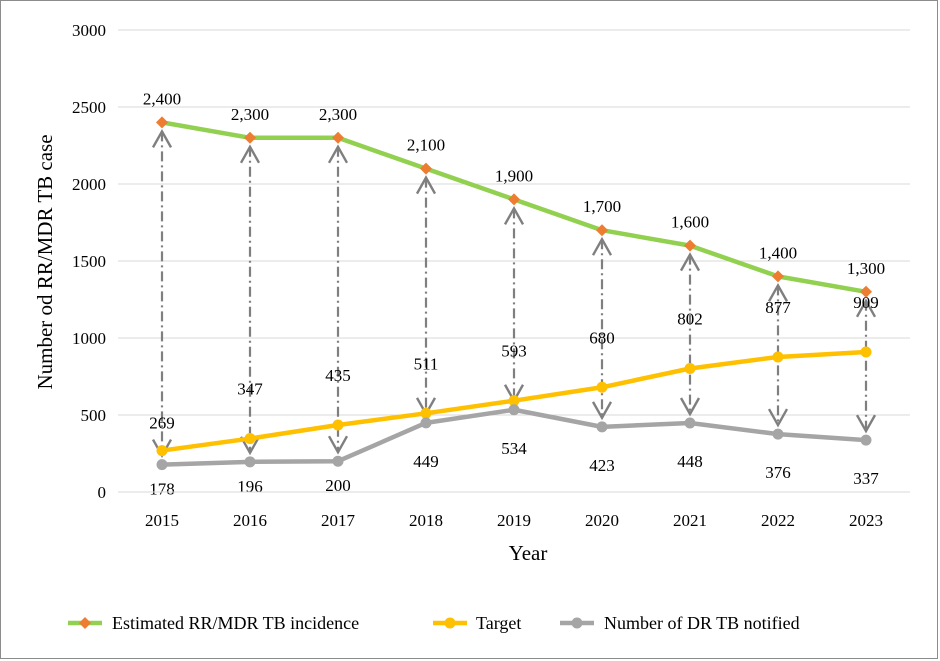 The image size is (940, 661). Describe the element at coordinates (89, 338) in the screenshot. I see `y-tick-label: 1000` at that location.